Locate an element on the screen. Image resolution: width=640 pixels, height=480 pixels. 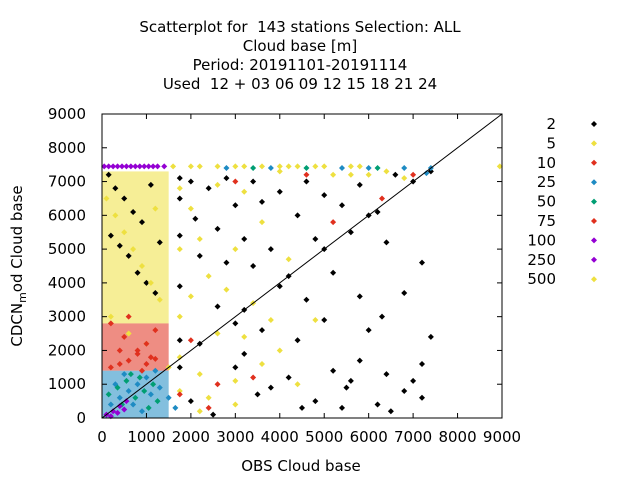
legend-label-5: 5 is located at coordinates (551, 143).